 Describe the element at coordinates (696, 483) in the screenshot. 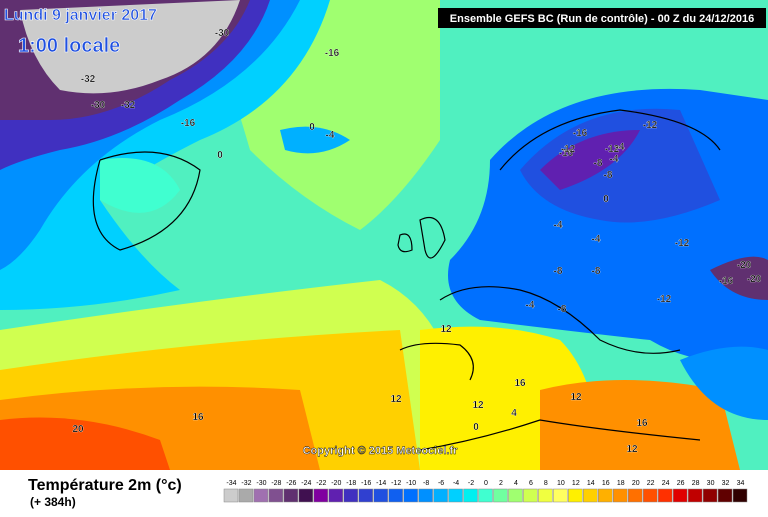

I see `scale-label: 28` at that location.